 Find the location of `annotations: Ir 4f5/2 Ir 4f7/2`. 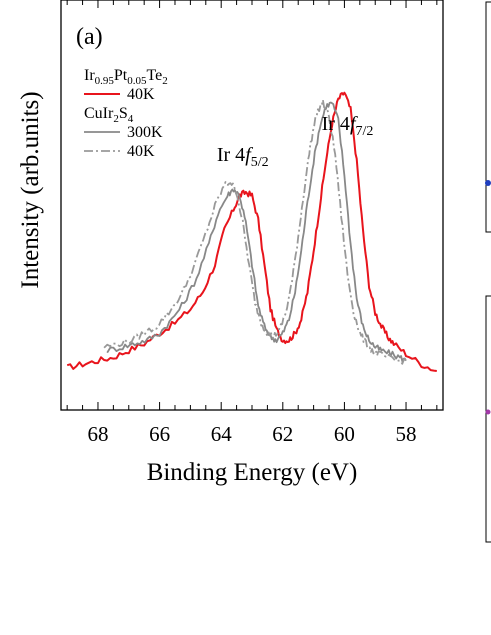

annotations: Ir 4f5/2 Ir 4f7/2 is located at coordinates (295, 141).